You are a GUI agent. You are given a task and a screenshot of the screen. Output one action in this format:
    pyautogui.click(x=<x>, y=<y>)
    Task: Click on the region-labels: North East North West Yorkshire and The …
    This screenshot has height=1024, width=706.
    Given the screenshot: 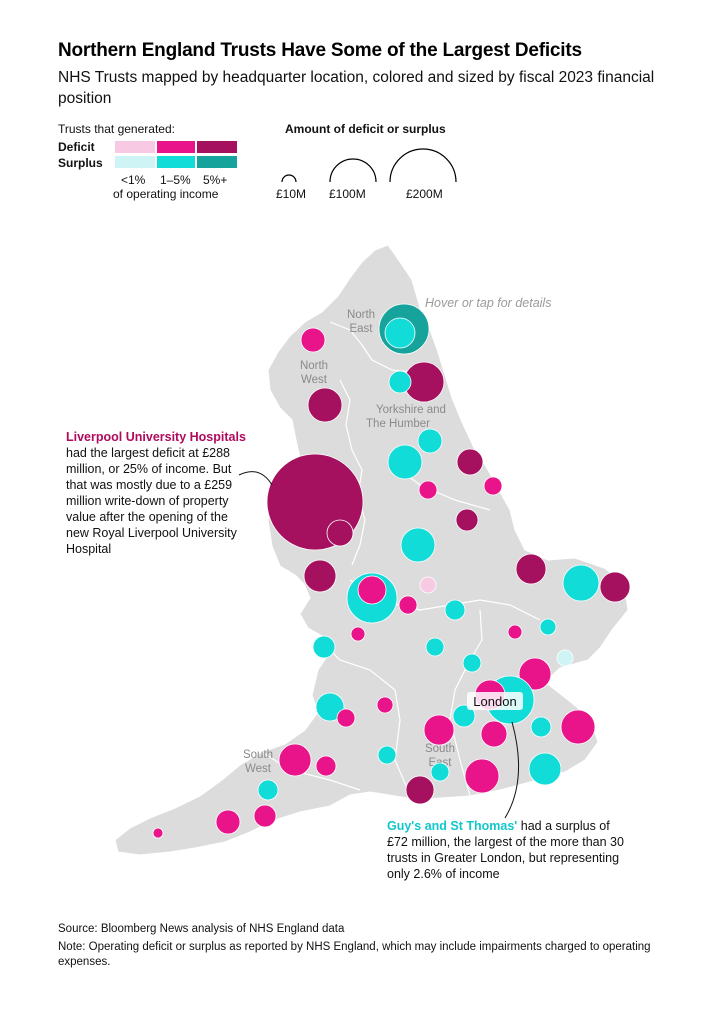 What is the action you would take?
    pyautogui.click(x=349, y=542)
    